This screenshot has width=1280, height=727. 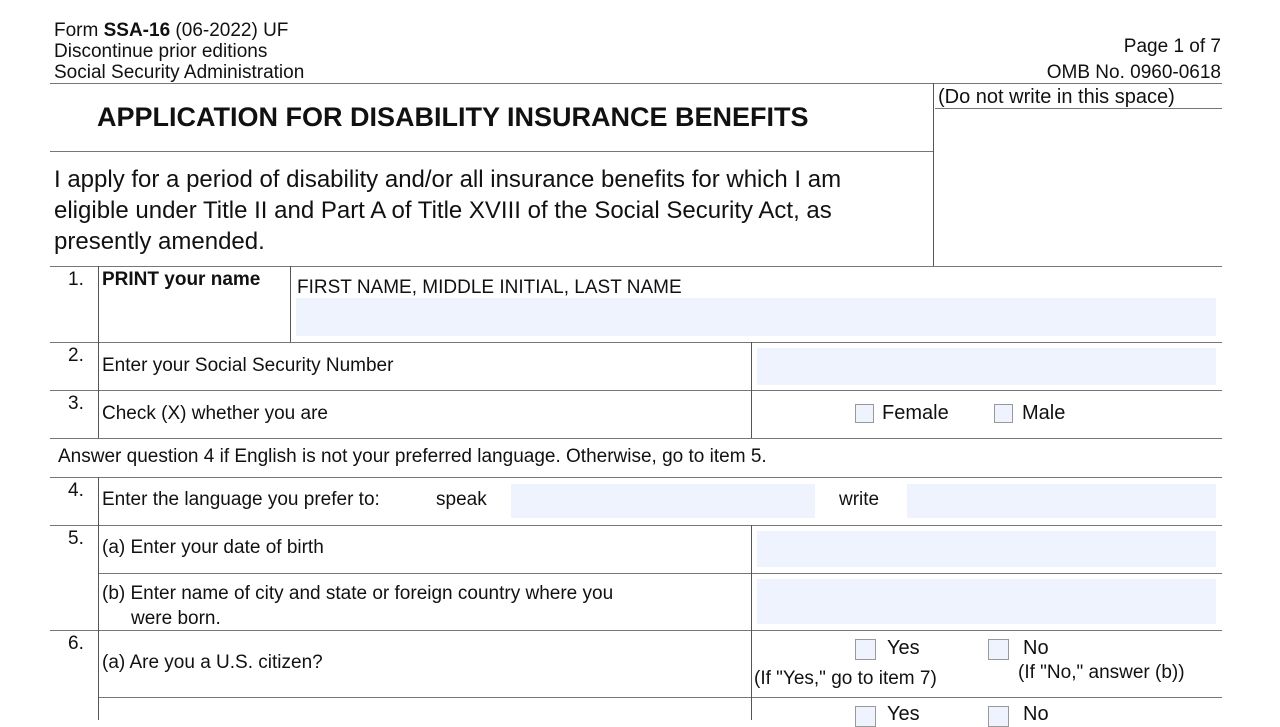 I want to click on female-label: Female, so click(x=915, y=413).